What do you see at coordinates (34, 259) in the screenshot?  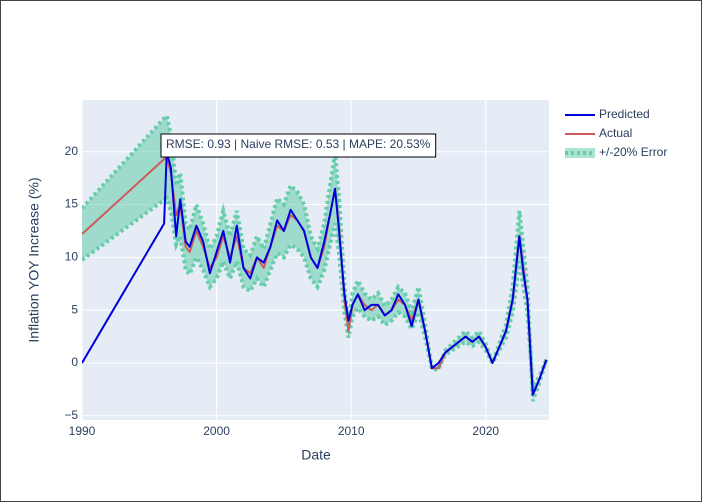 I see `y-axis-title: Inflation YOY Increase (%)` at bounding box center [34, 259].